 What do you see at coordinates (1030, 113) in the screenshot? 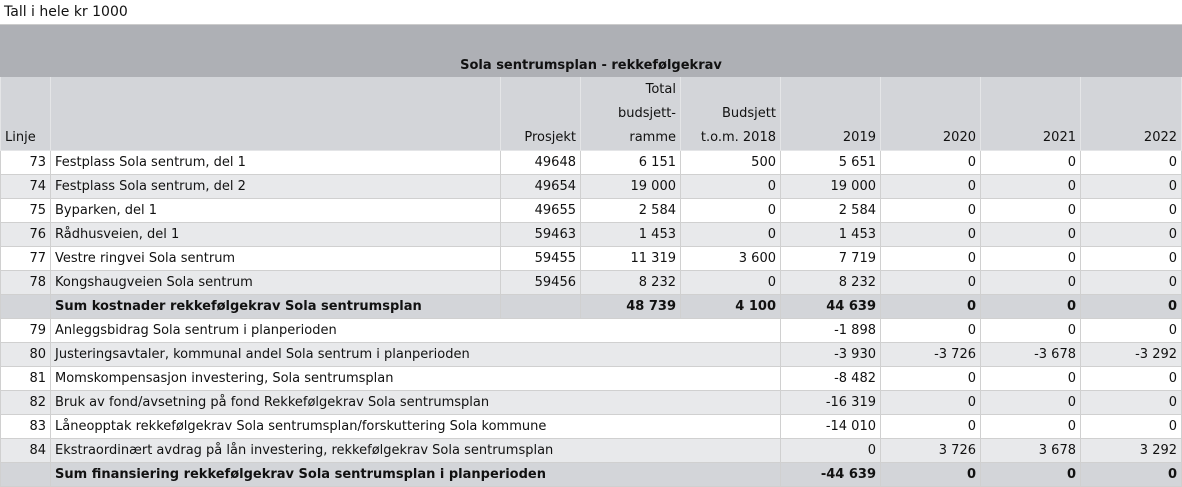
I see `header-2021: 2021` at bounding box center [1030, 113].